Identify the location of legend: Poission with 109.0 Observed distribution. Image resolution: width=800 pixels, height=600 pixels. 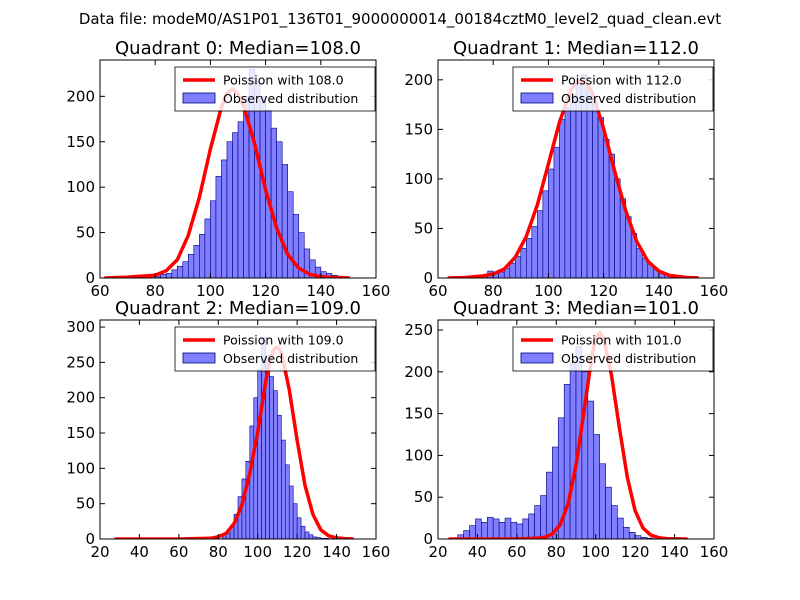
(275, 349).